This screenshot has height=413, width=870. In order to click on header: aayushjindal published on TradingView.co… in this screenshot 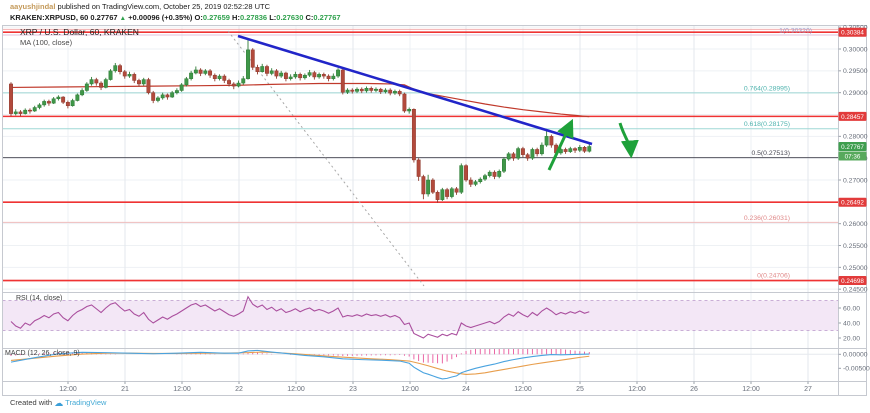, I will do `click(440, 12)`.